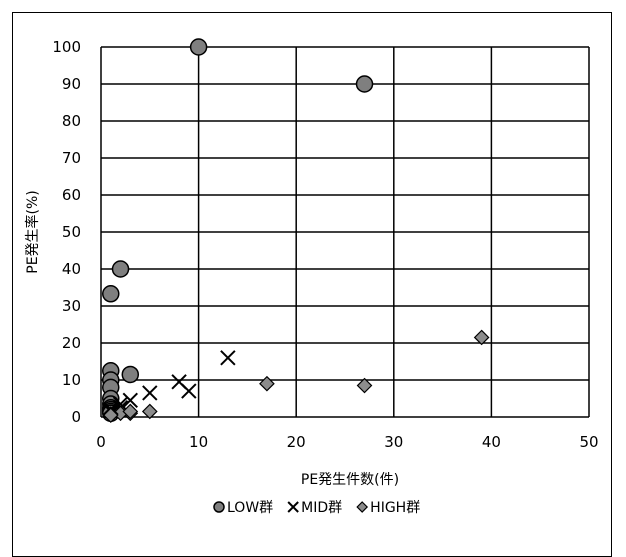  What do you see at coordinates (101, 442) in the screenshot?
I see `x-tick-label: 0` at bounding box center [101, 442].